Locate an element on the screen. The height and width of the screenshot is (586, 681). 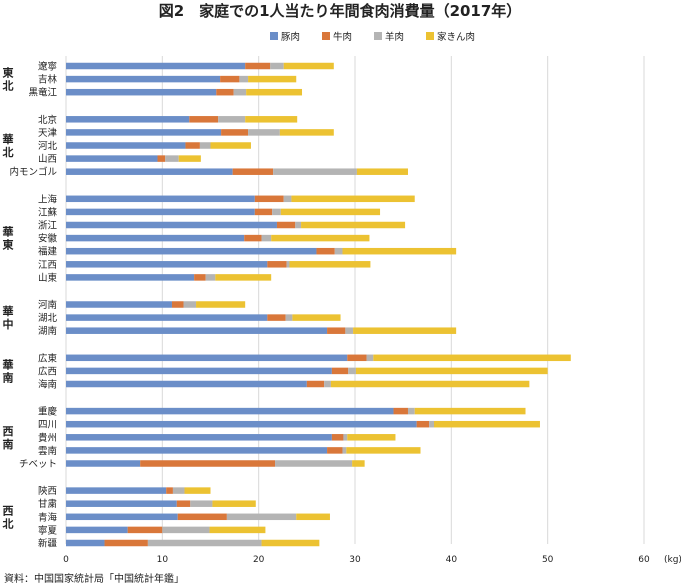
row-label: 広西 is located at coordinates (47, 371).